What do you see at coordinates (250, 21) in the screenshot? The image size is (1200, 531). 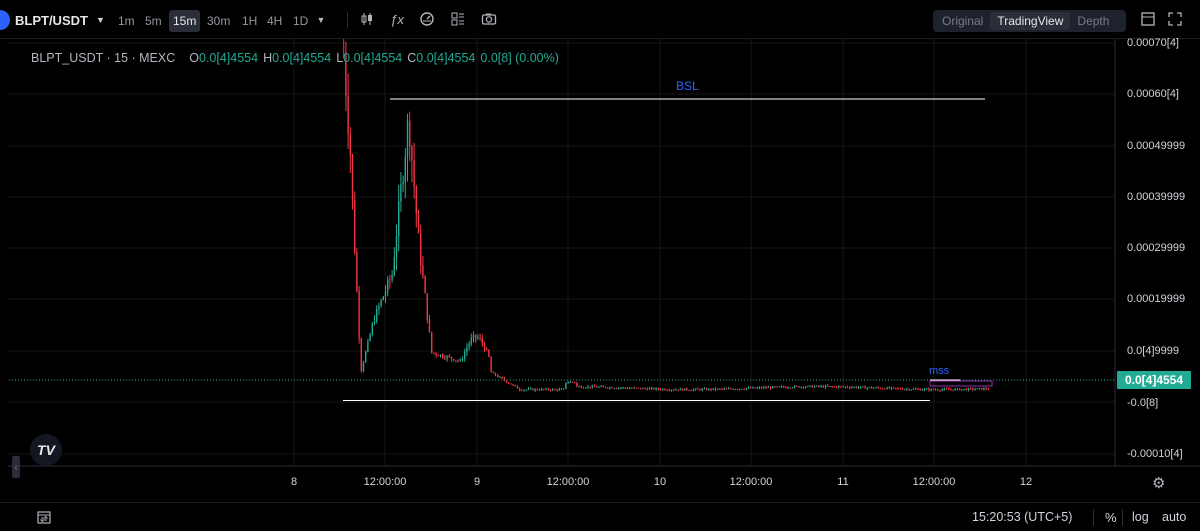 I see `timeframe-1h: 1H` at bounding box center [250, 21].